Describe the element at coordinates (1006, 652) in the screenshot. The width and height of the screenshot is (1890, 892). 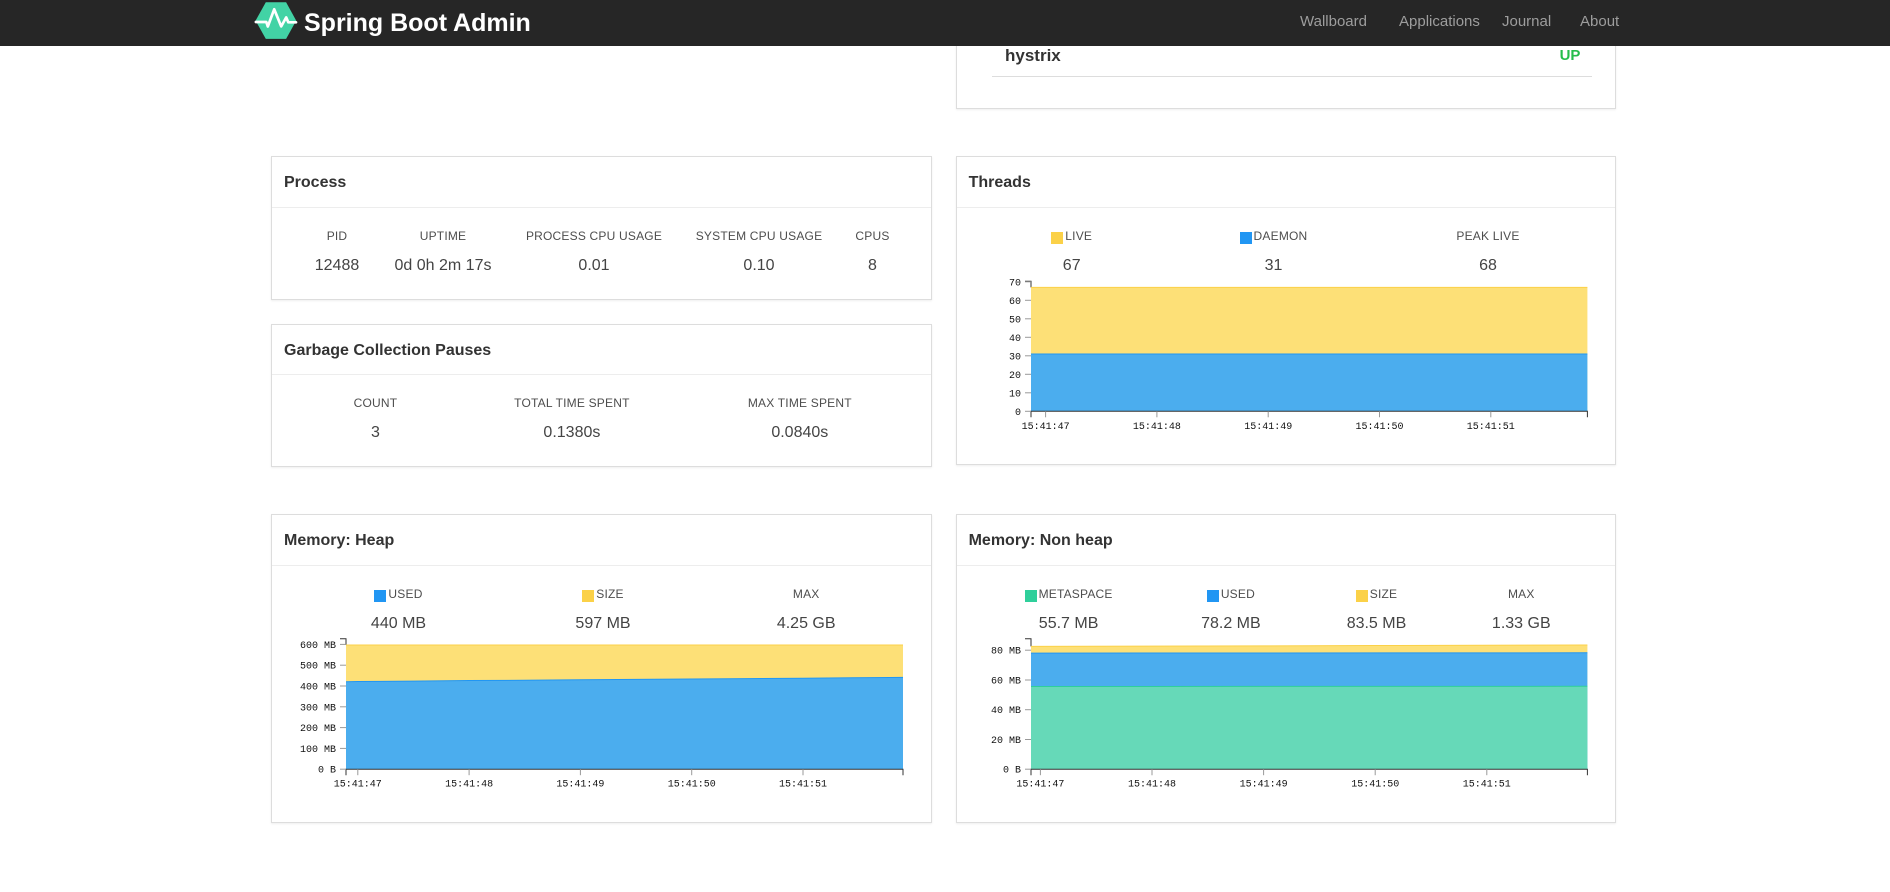
I see `svg-text: 80 MB` at that location.